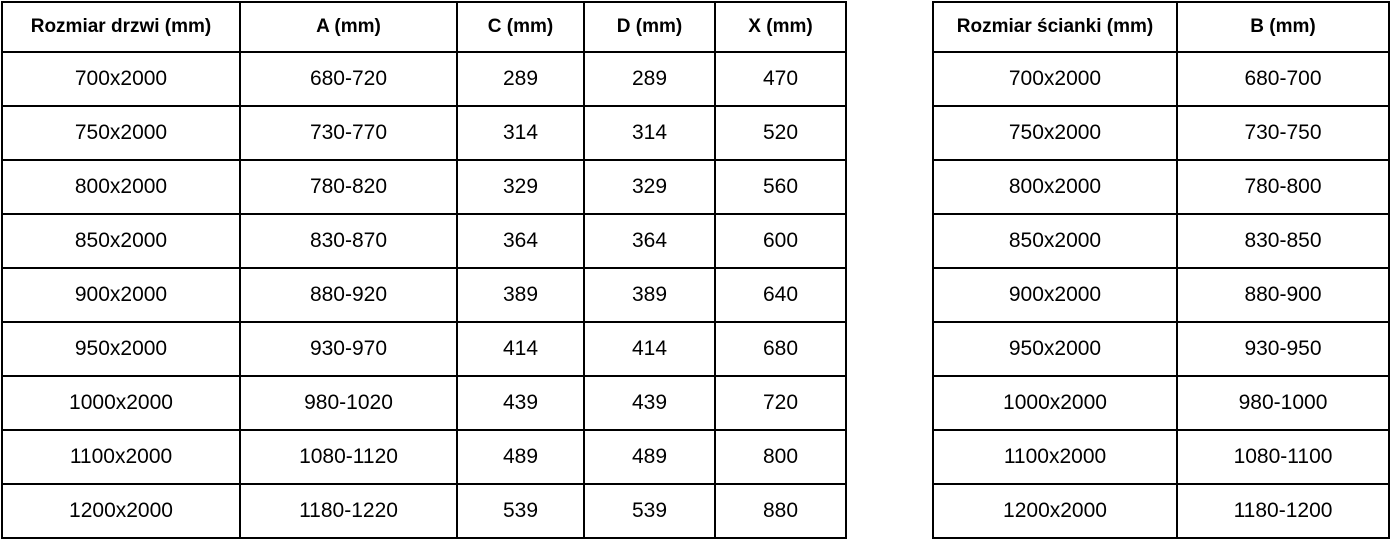  I want to click on cell: 880-920, so click(348, 295).